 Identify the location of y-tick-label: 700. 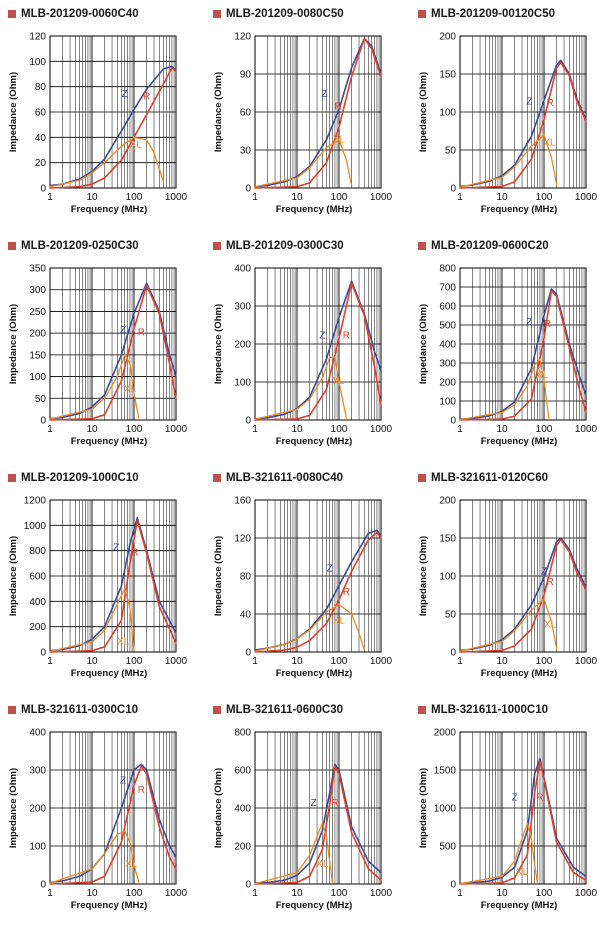
(447, 288).